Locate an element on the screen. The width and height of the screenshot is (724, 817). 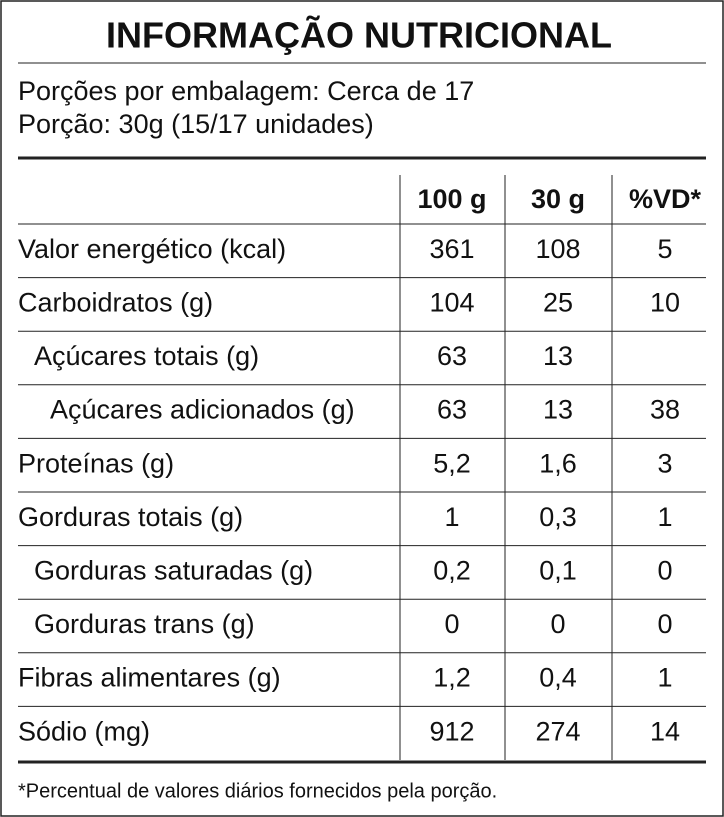
row-value: 0,2 is located at coordinates (452, 571).